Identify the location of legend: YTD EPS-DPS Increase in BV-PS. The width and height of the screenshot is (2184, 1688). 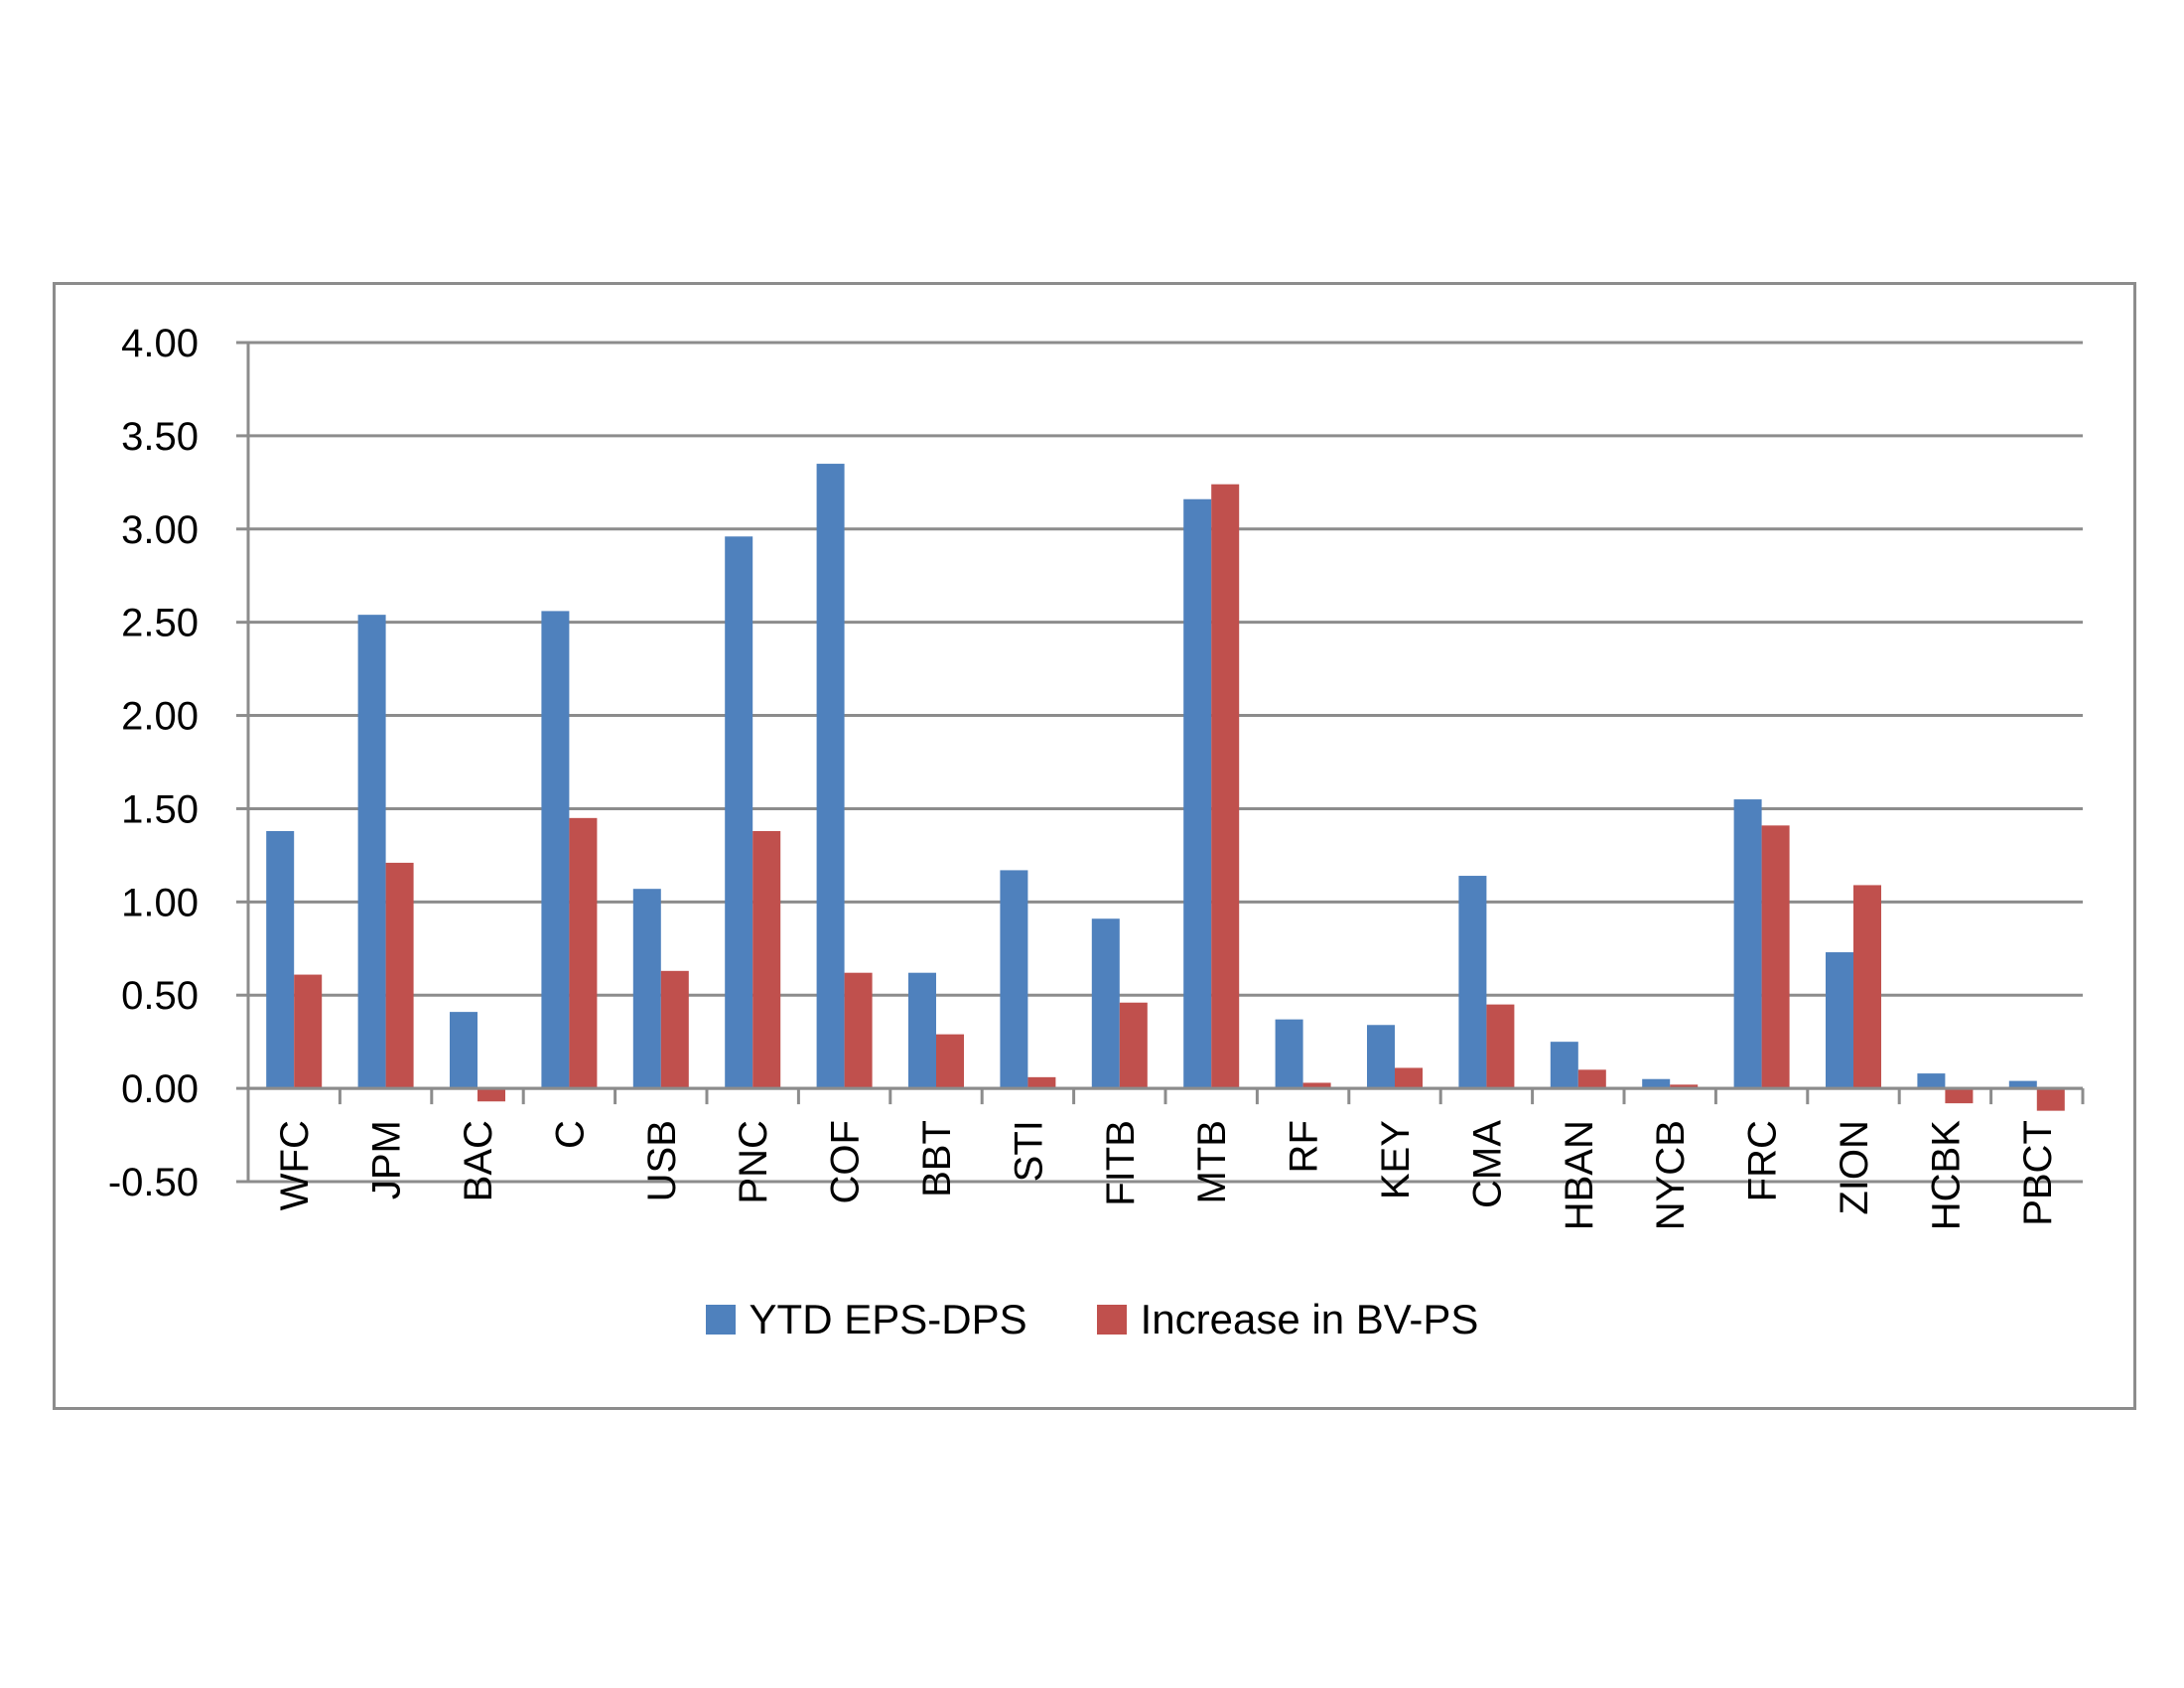
(1092, 1319).